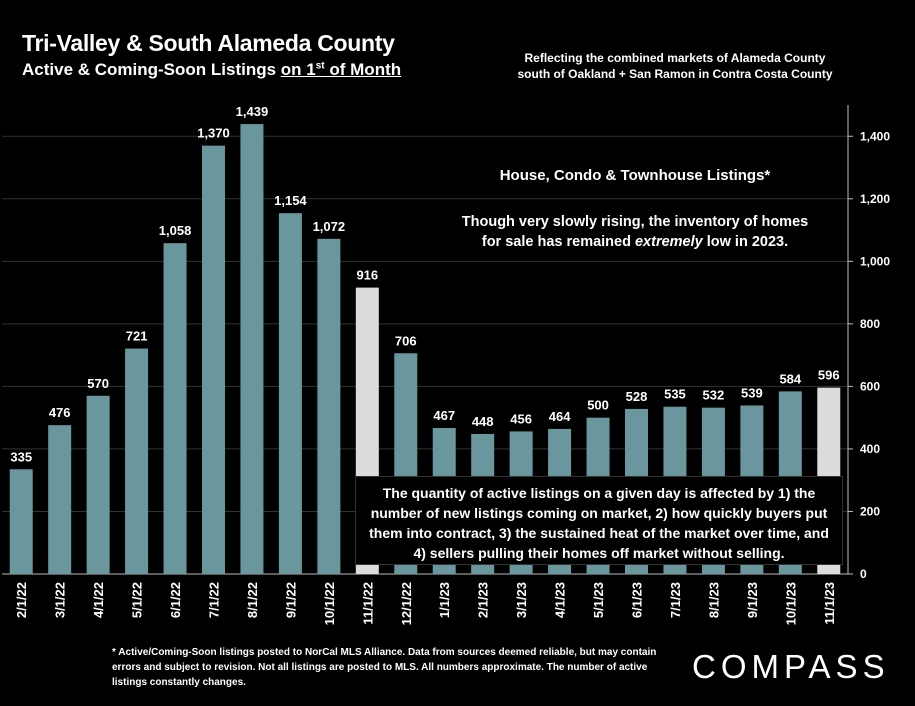 The width and height of the screenshot is (915, 706). I want to click on x-tick-label: 4/1/23, so click(560, 600).